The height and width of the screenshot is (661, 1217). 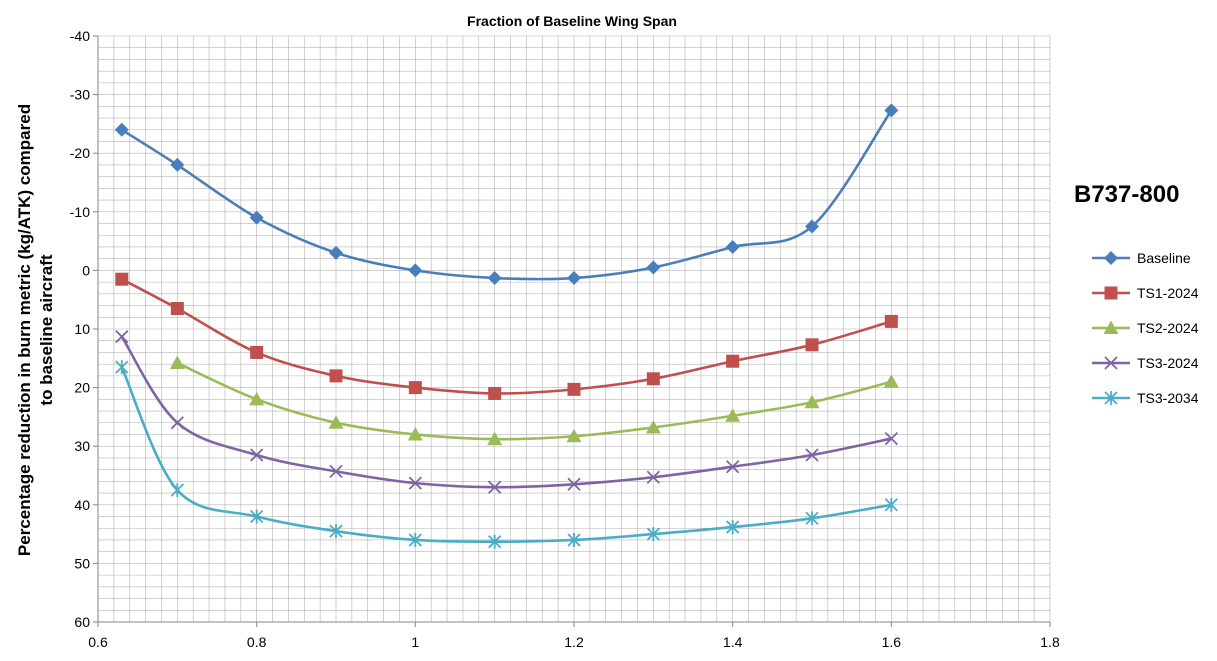 I want to click on x-tick-label: 0.8, so click(x=257, y=642).